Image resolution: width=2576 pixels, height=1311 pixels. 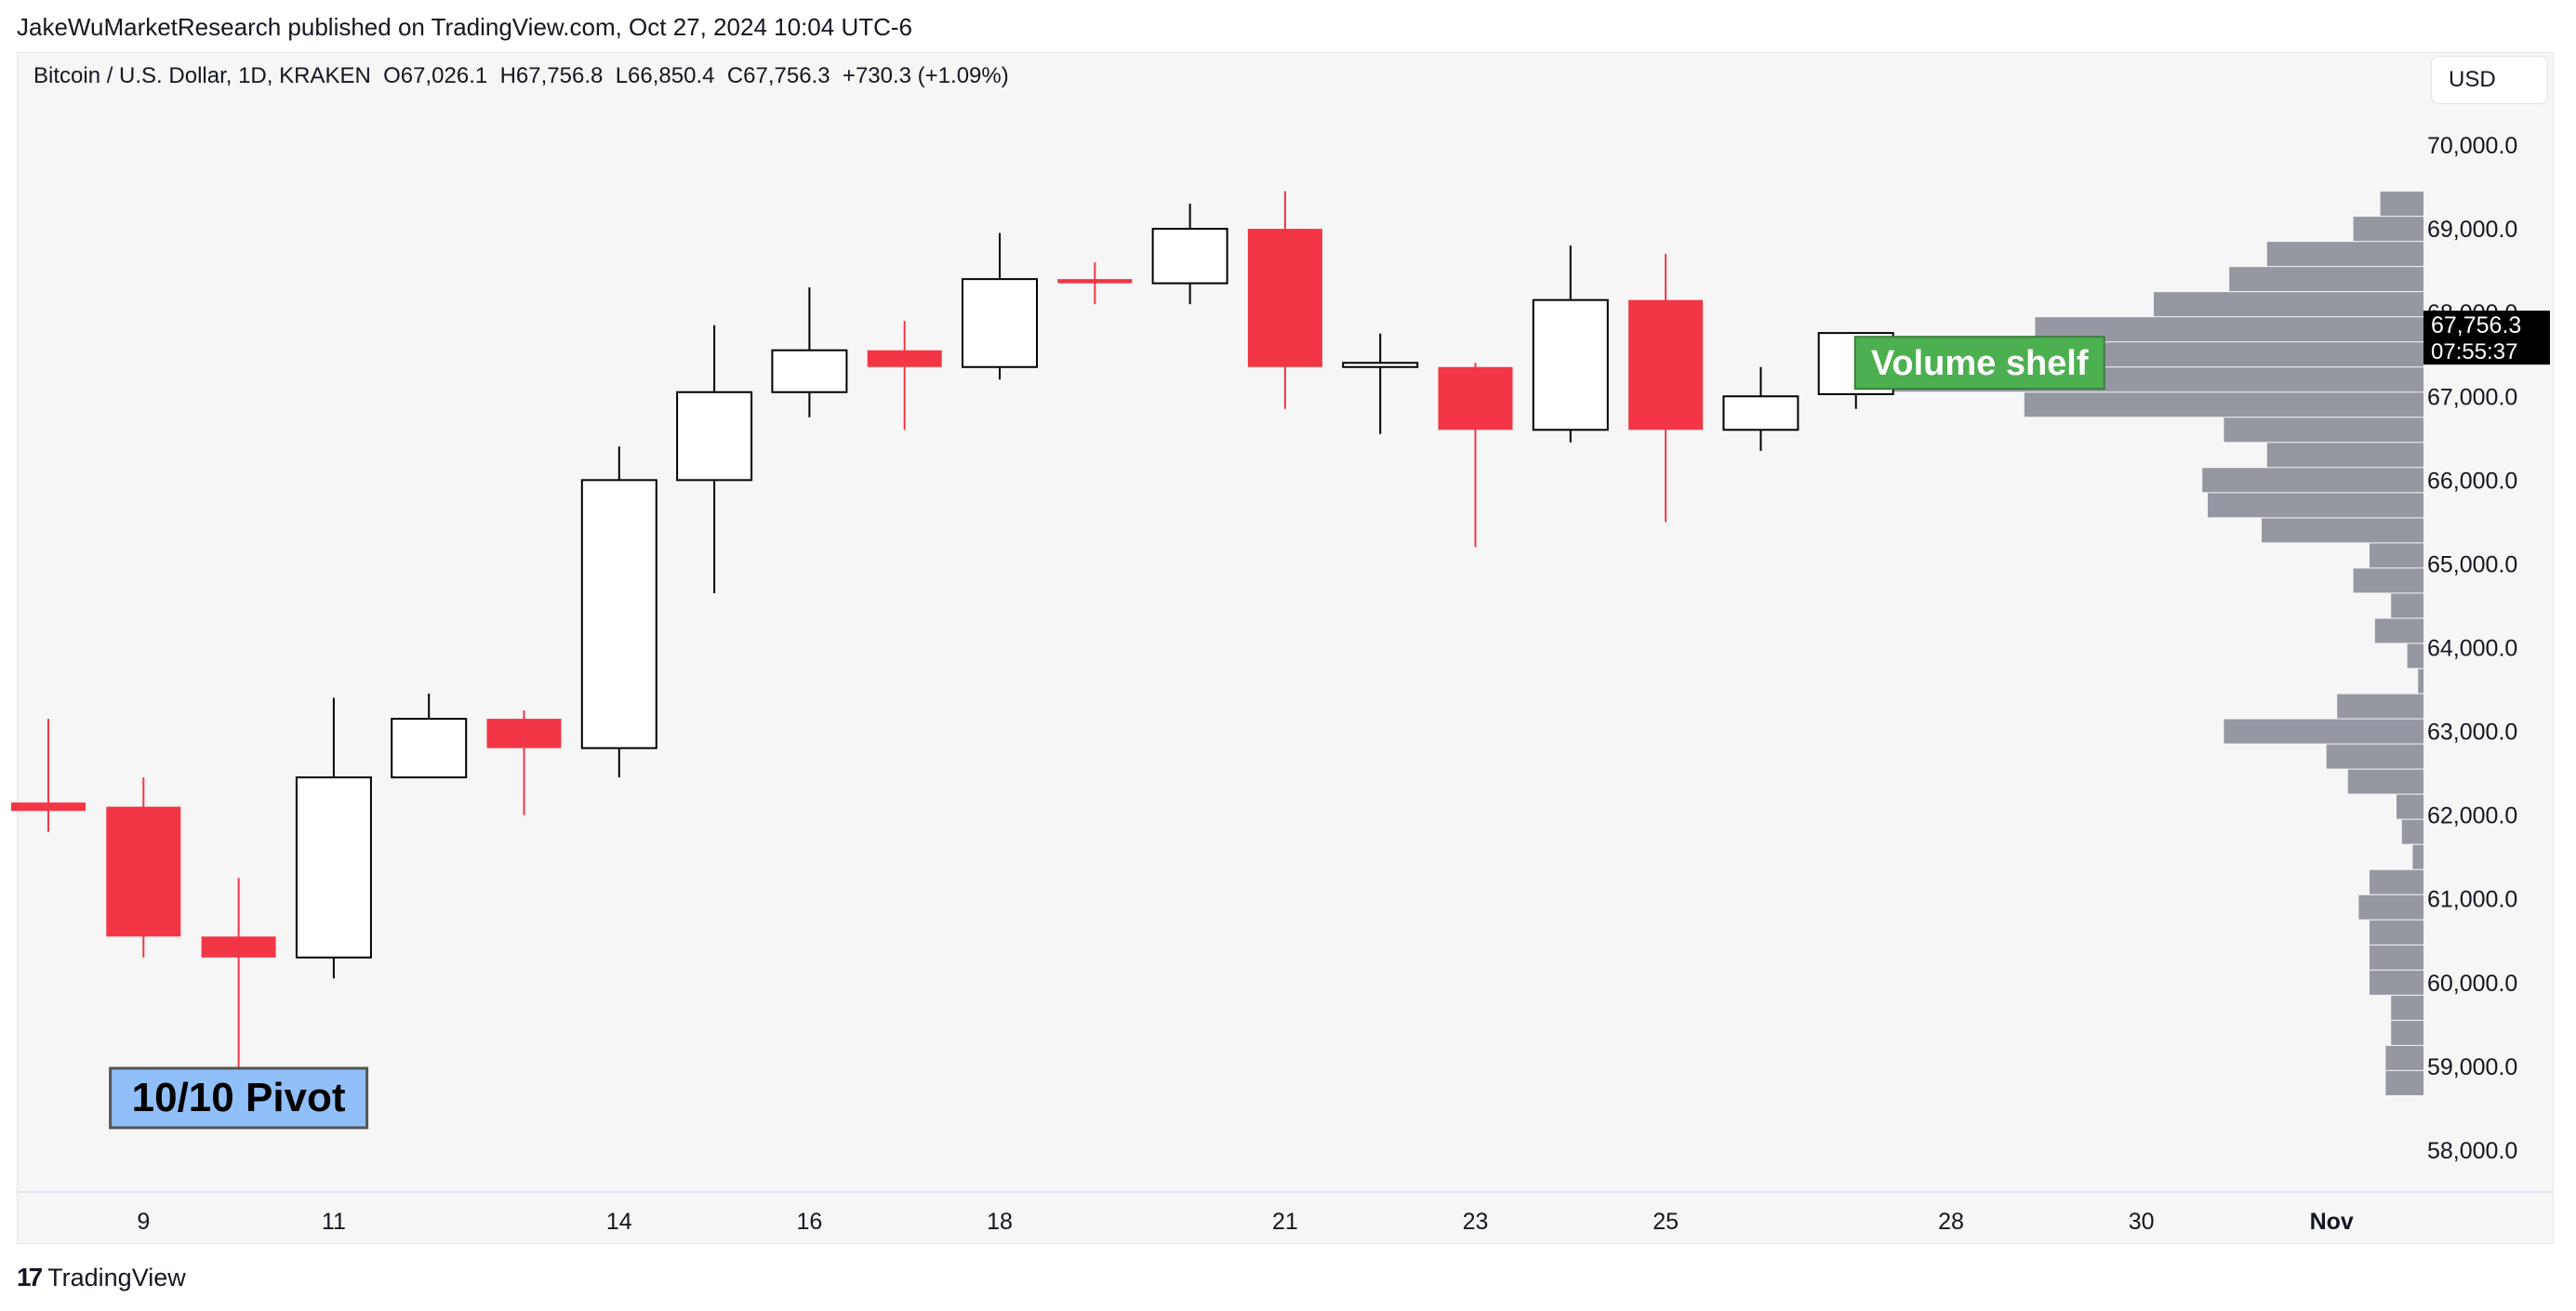 I want to click on pivot-annotation-box, so click(x=239, y=1098).